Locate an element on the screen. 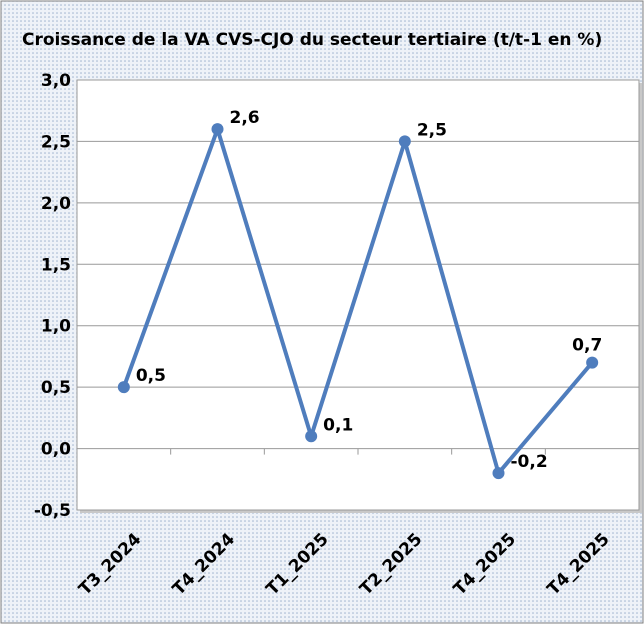 The image size is (644, 624). data-label: 0,7 is located at coordinates (587, 346).